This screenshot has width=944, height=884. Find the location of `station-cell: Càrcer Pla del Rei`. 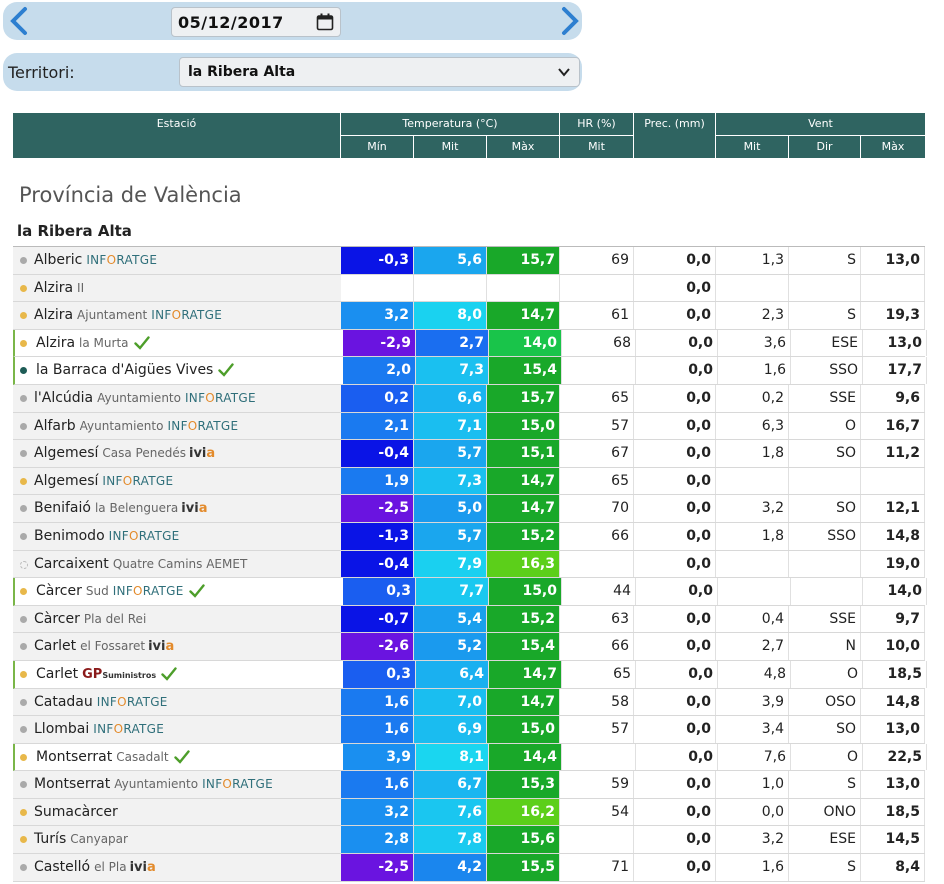

station-cell: Càrcer Pla del Rei is located at coordinates (177, 619).